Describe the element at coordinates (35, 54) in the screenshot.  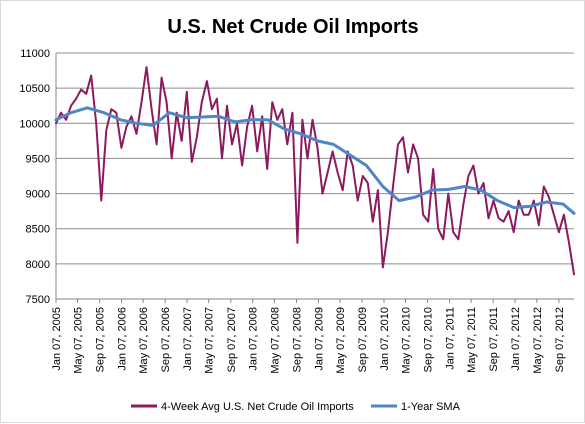
I see `y-tick-label: 11000` at that location.